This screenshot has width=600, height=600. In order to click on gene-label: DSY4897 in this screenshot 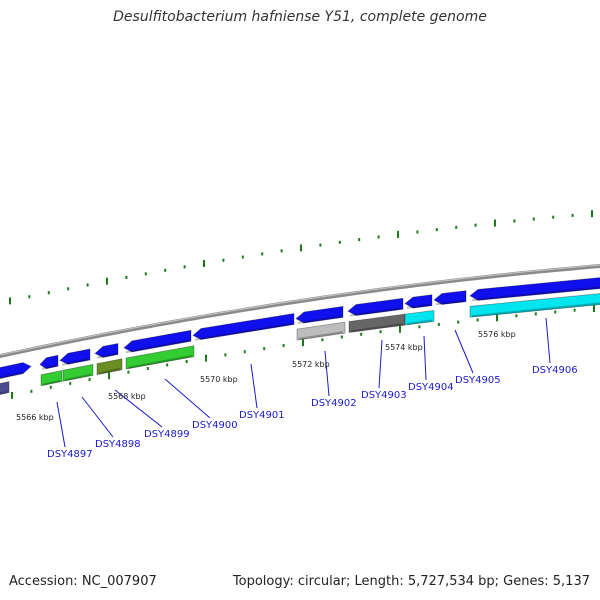, I will do `click(70, 454)`.